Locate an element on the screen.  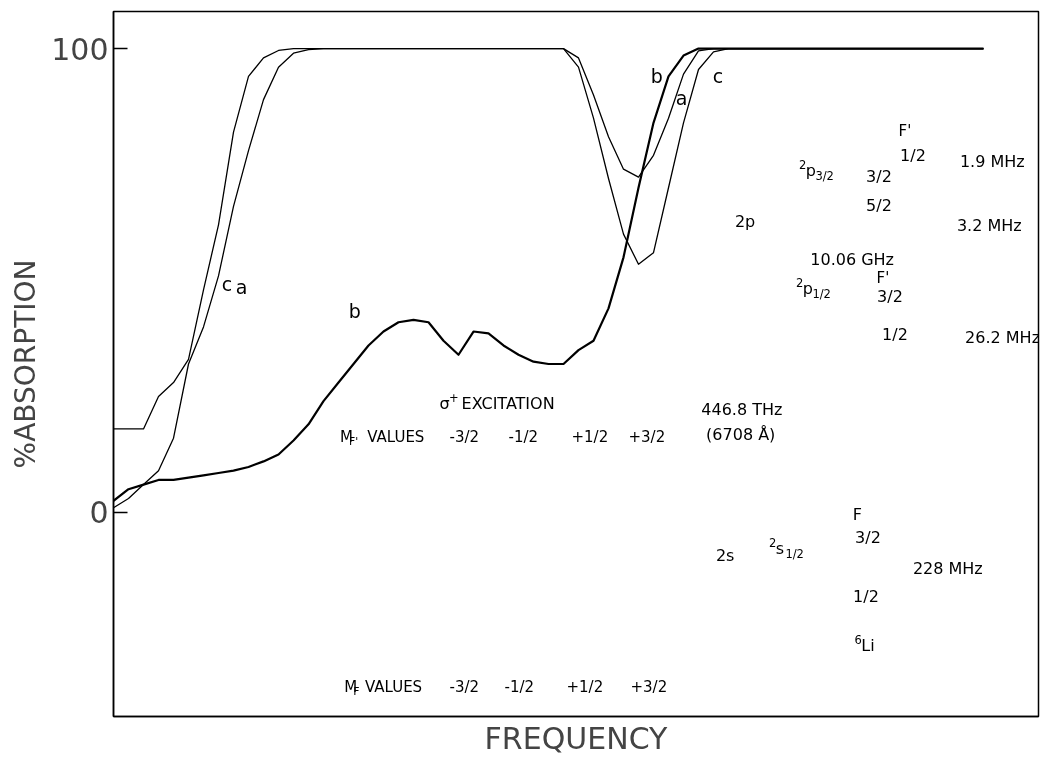
annotation: 228 MHz is located at coordinates (947, 568).